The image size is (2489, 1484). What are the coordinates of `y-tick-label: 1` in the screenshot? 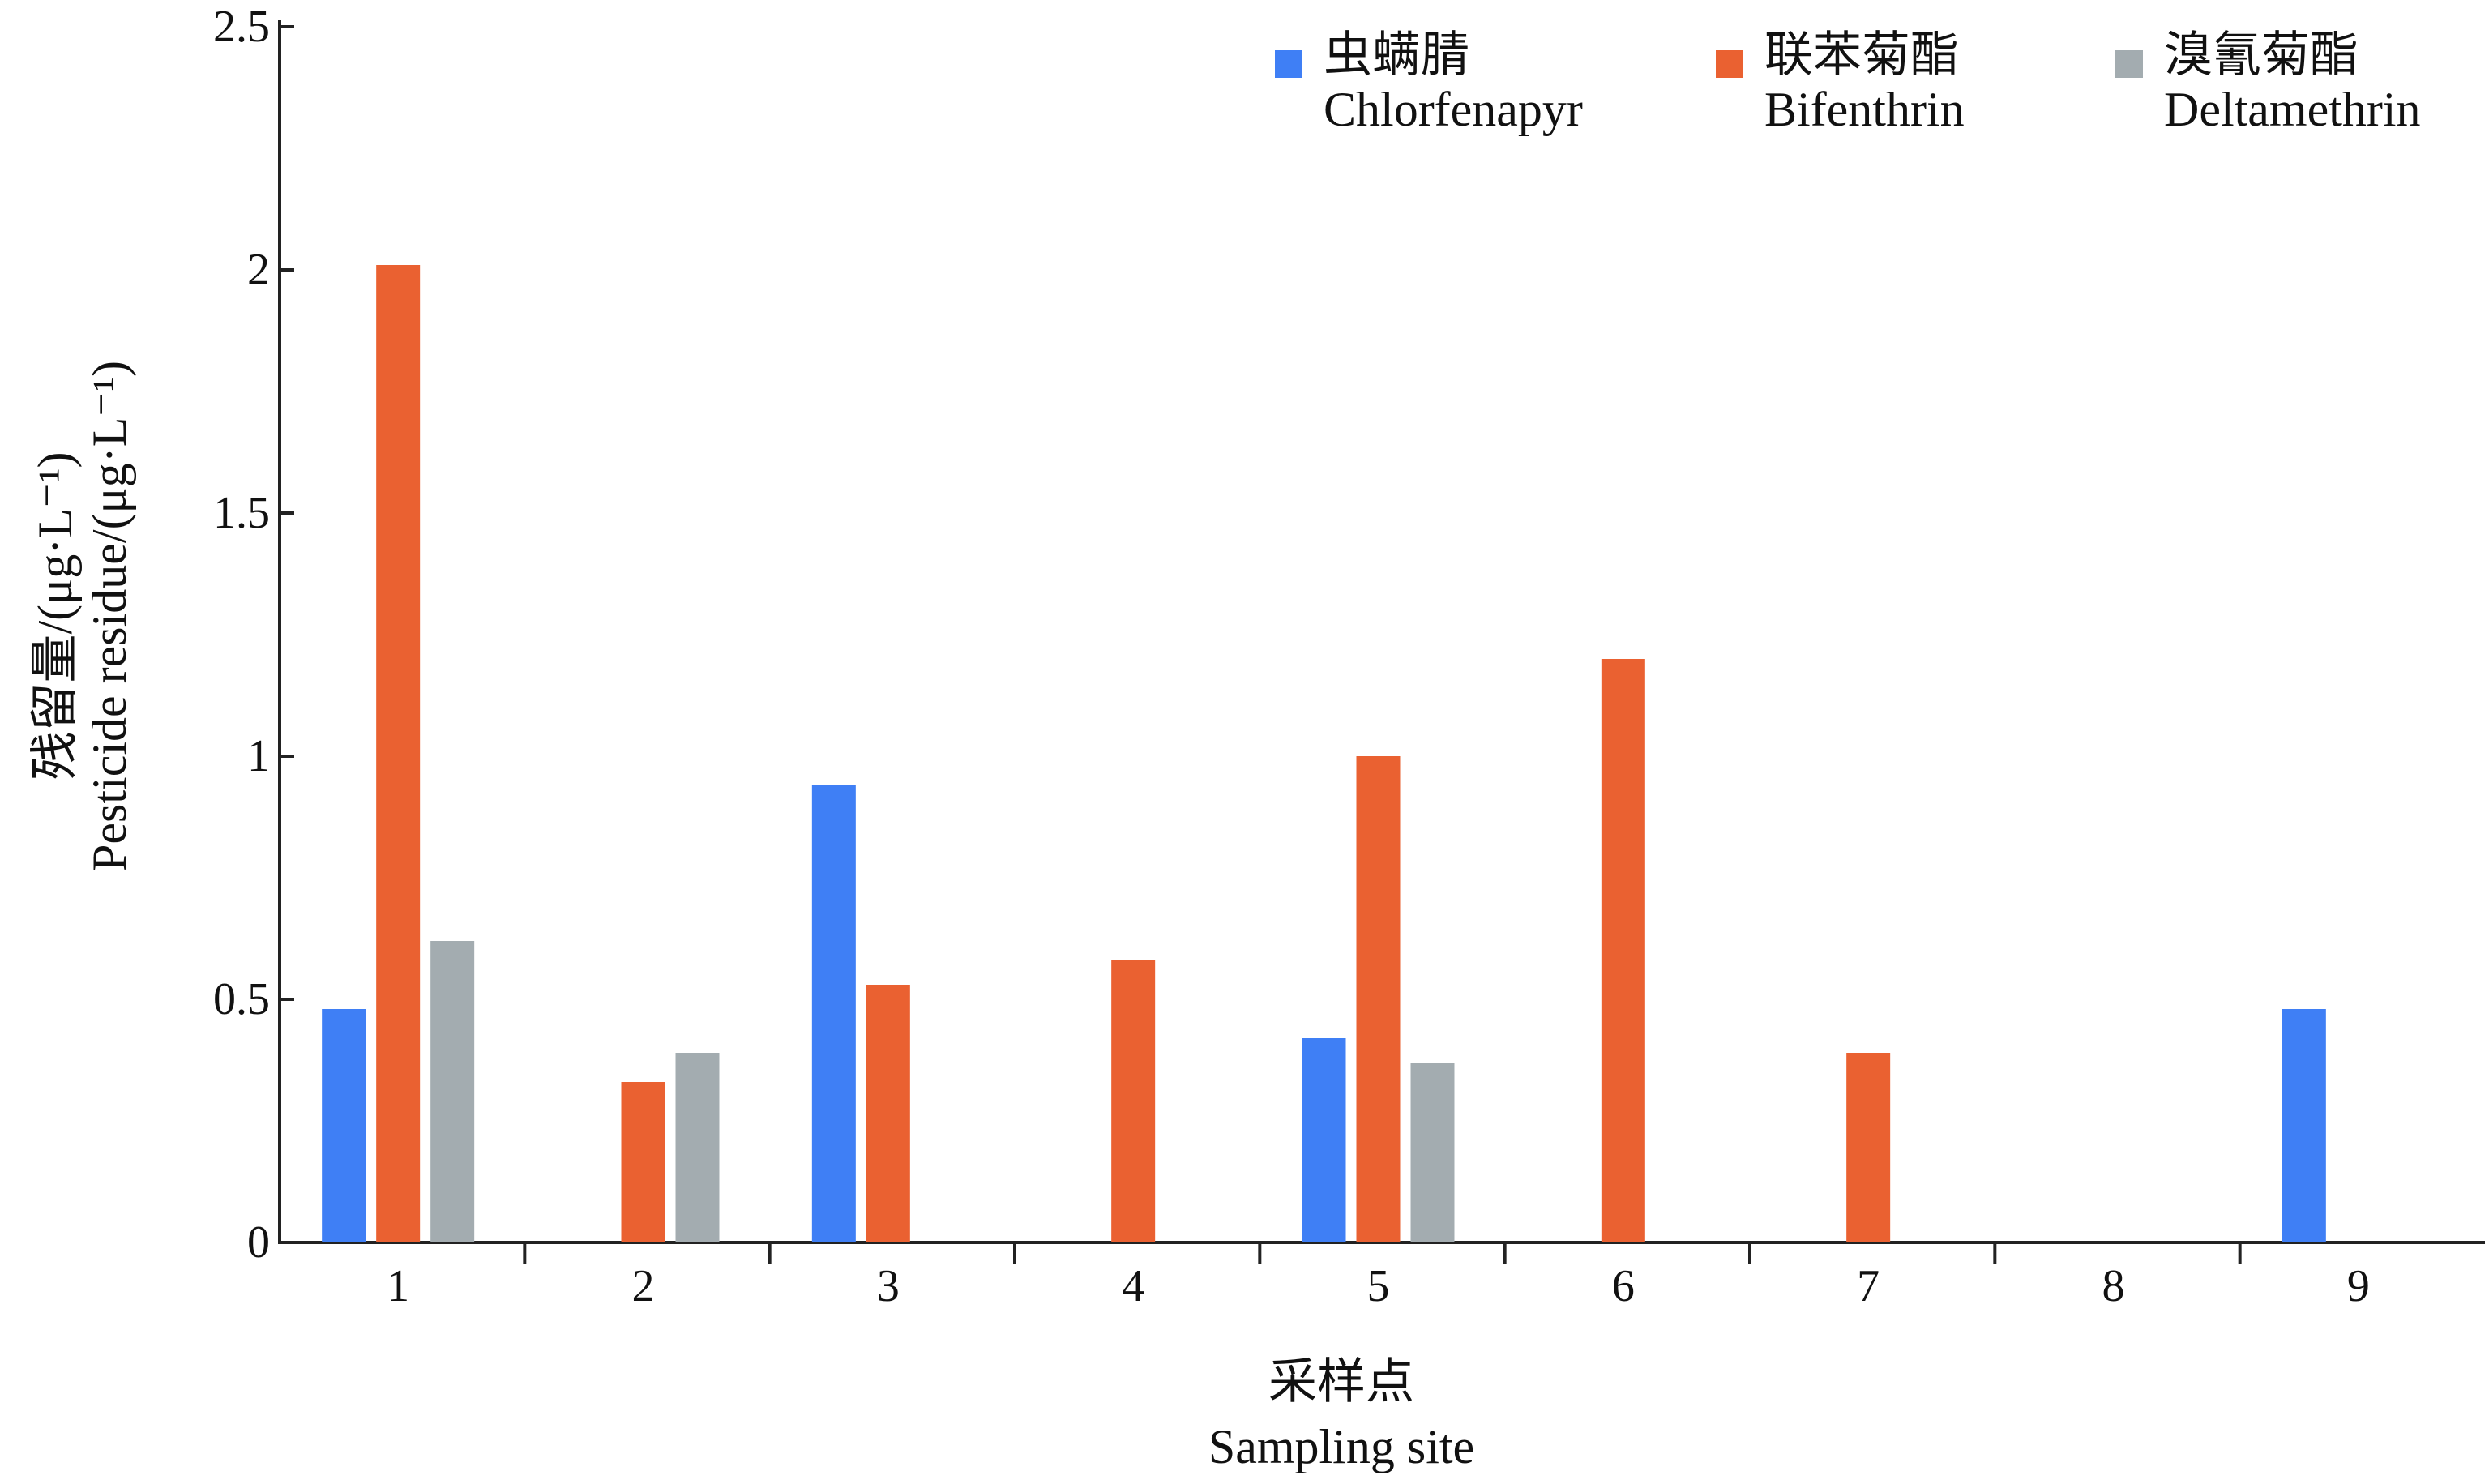 It's located at (258, 756).